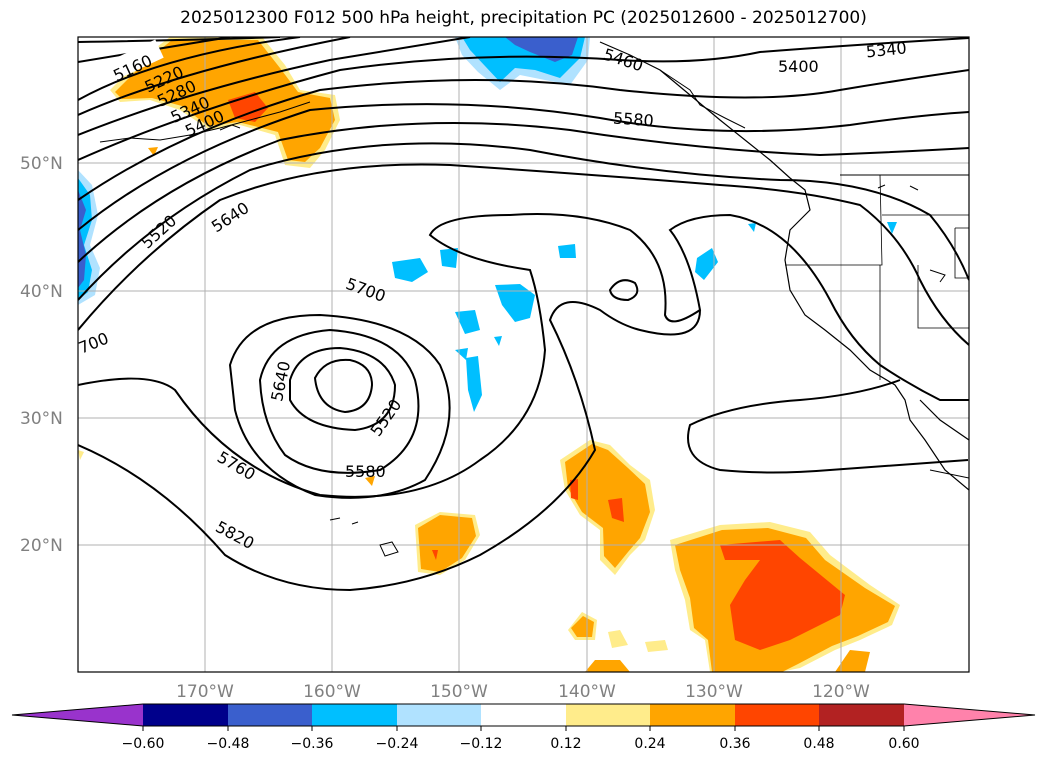  Describe the element at coordinates (565, 744) in the screenshot. I see `colorbar-tick-5: 0.12` at that location.